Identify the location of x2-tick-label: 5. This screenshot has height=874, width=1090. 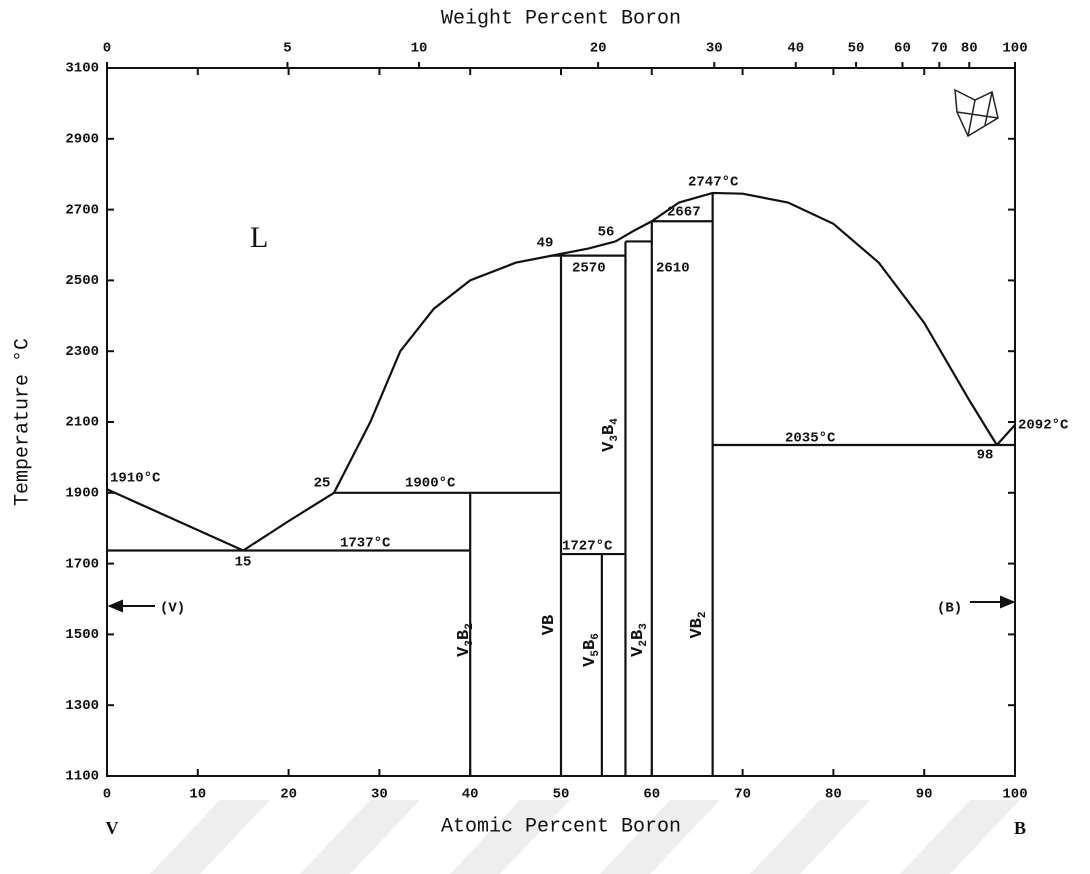
(287, 49).